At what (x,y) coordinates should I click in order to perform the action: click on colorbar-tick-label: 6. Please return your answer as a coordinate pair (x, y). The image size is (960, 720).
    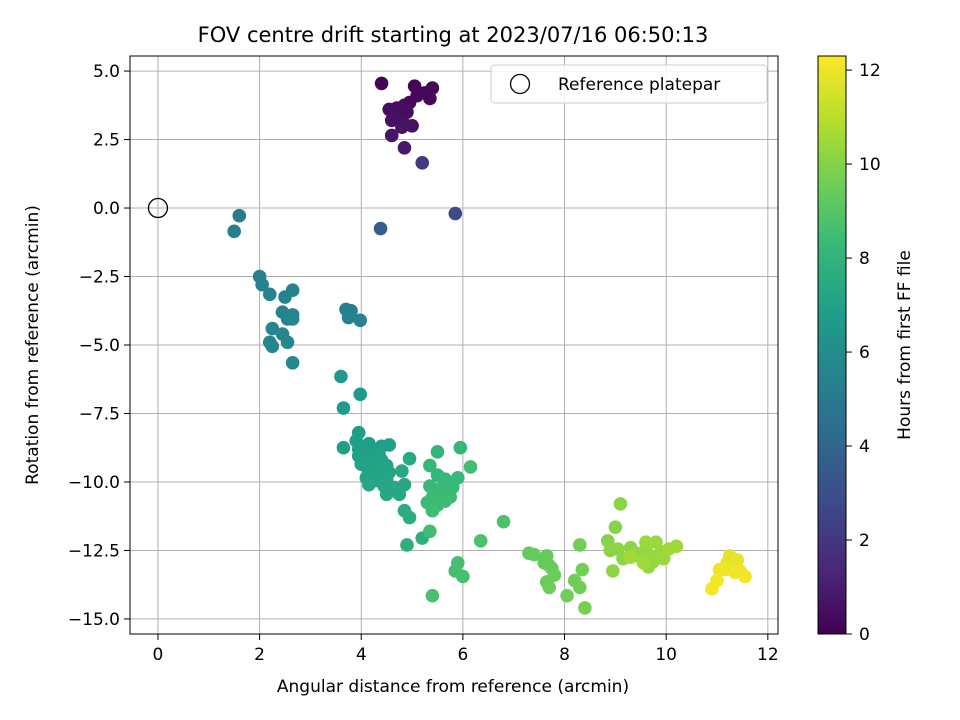
    Looking at the image, I should click on (864, 353).